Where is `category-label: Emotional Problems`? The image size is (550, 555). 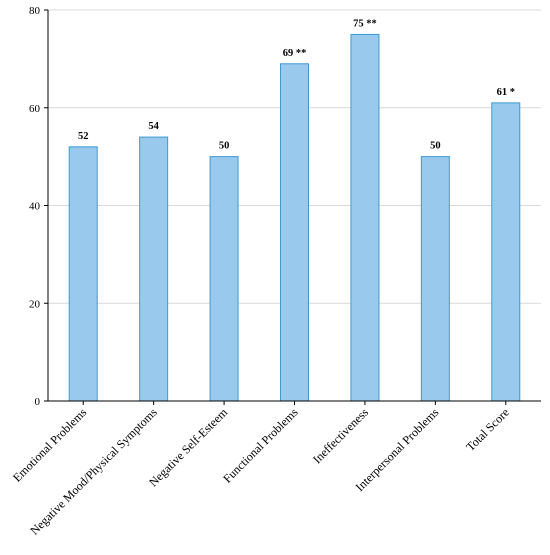
category-label: Emotional Problems is located at coordinates (50, 445).